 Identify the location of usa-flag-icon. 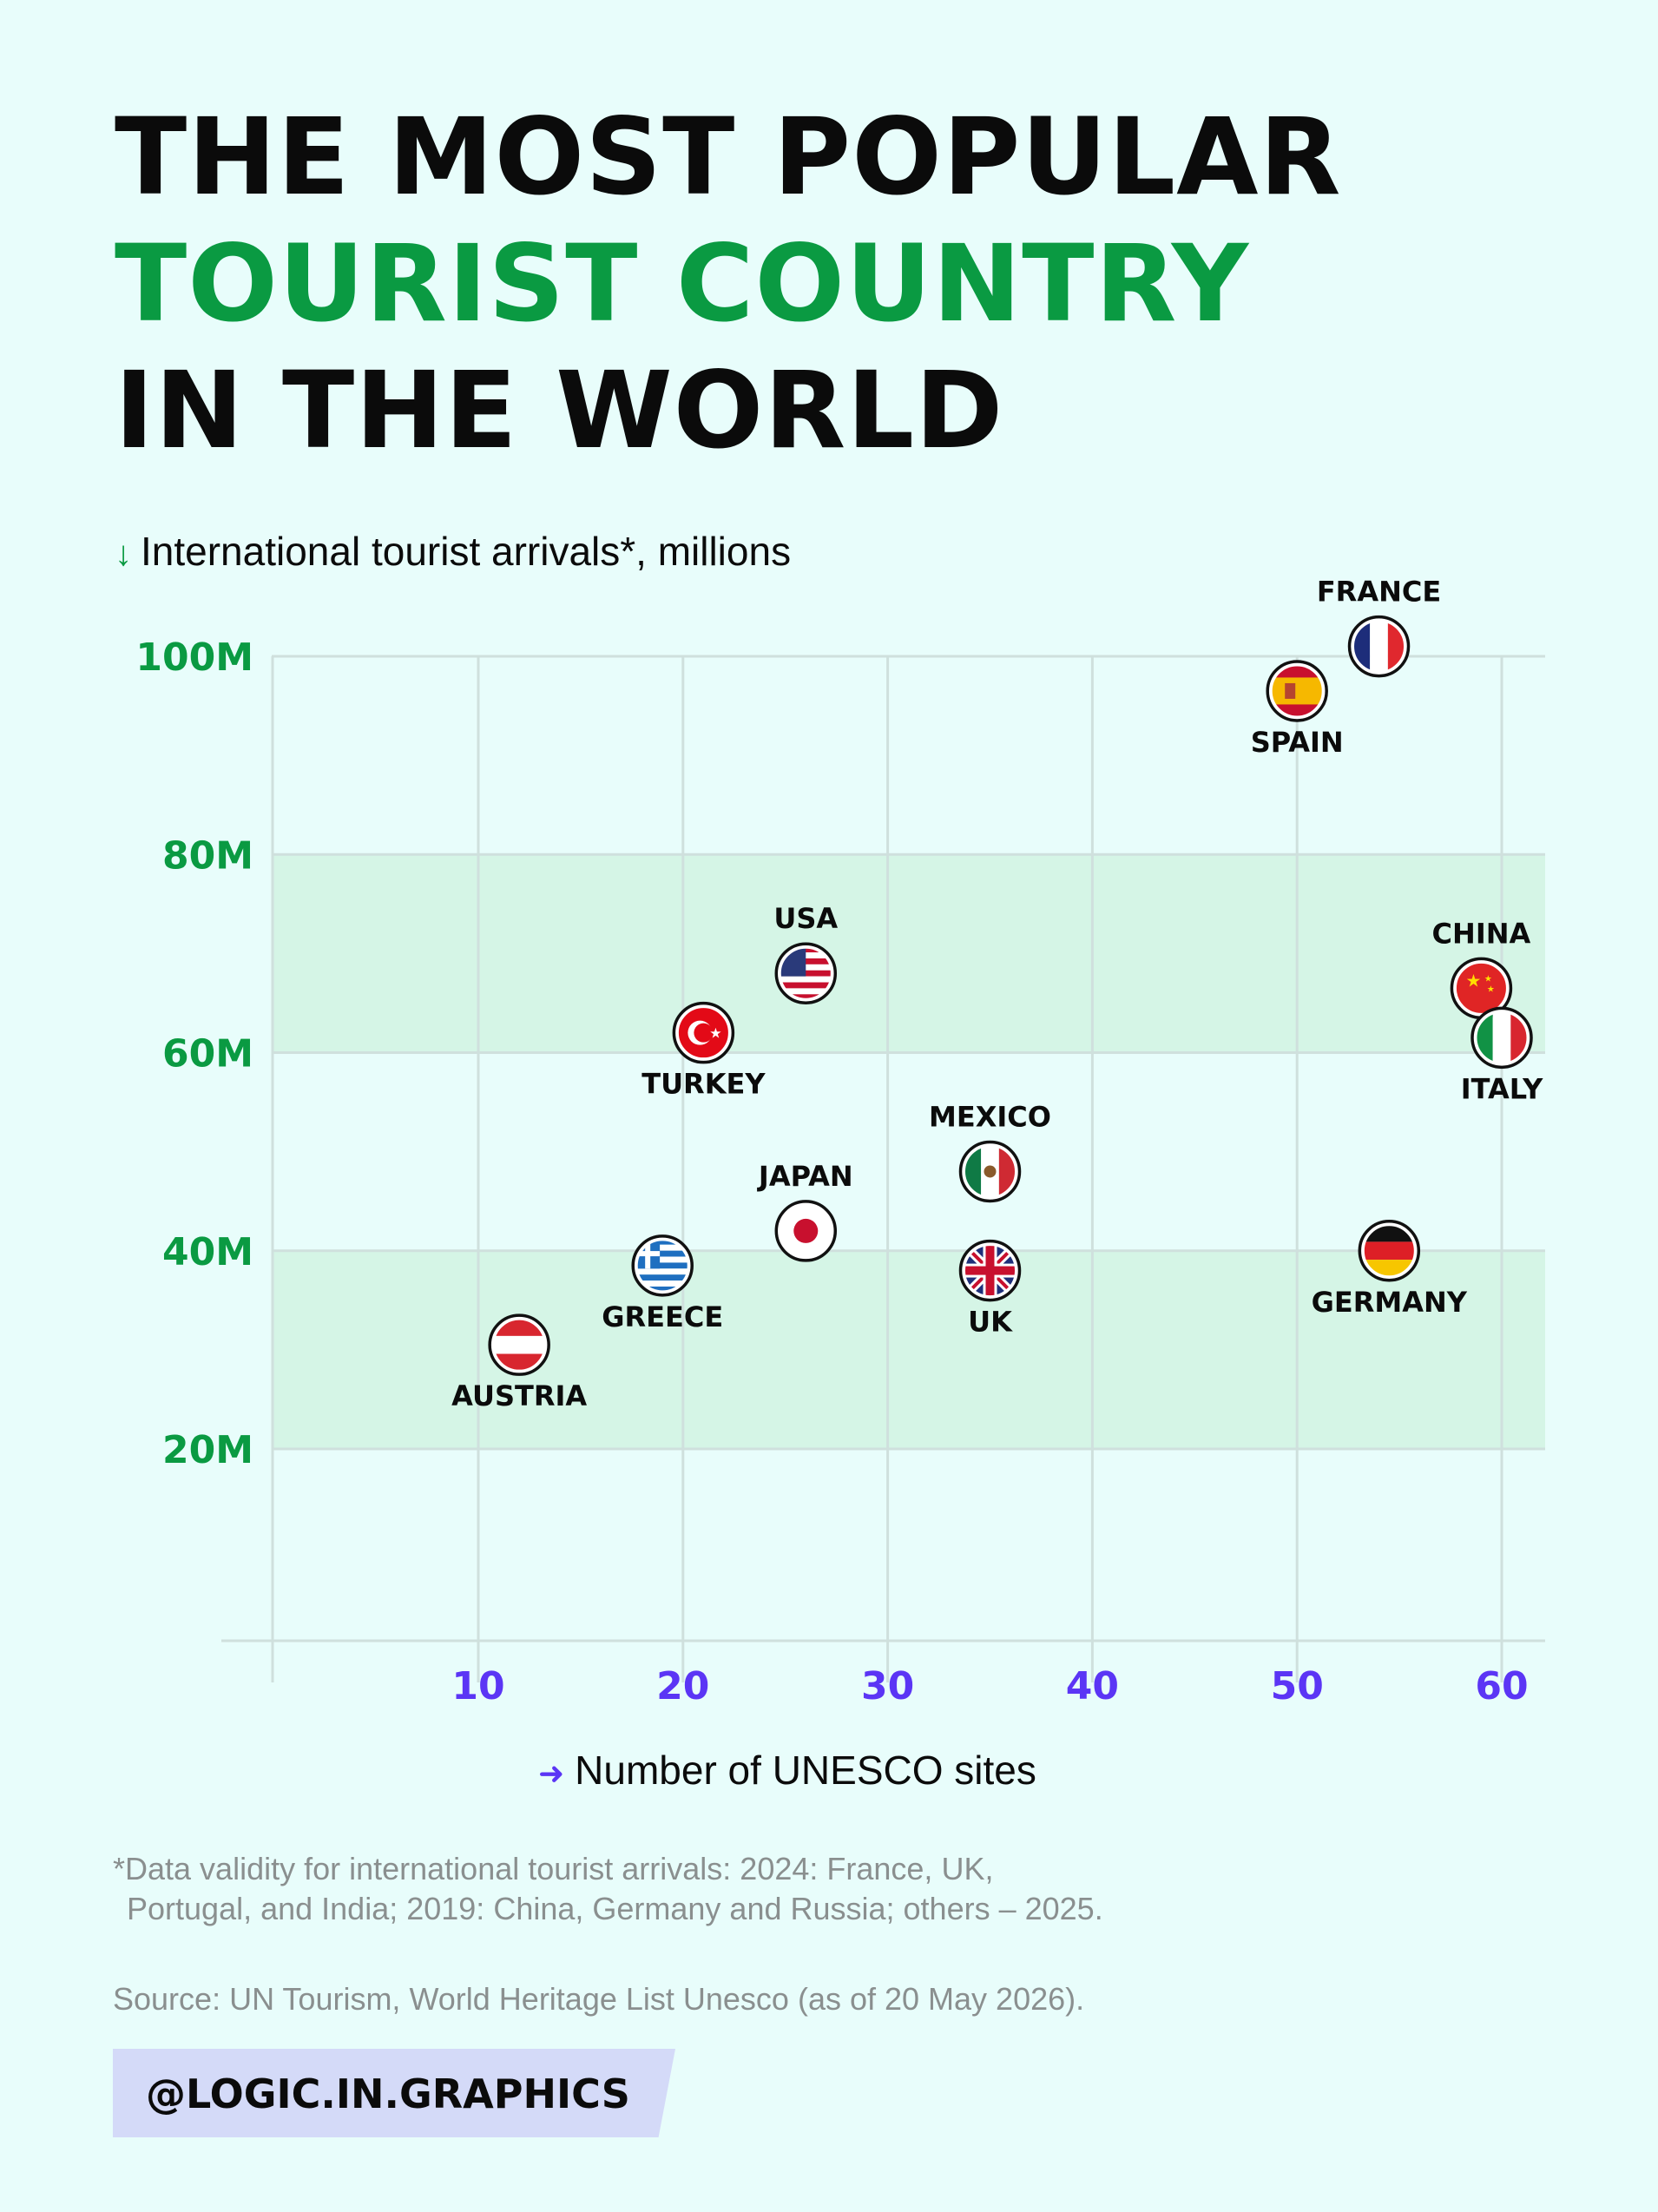
(806, 973).